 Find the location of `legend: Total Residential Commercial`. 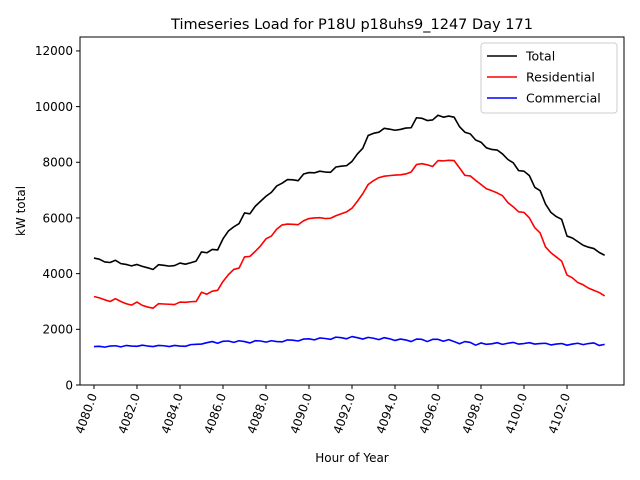

legend: Total Residential Commercial is located at coordinates (549, 78).